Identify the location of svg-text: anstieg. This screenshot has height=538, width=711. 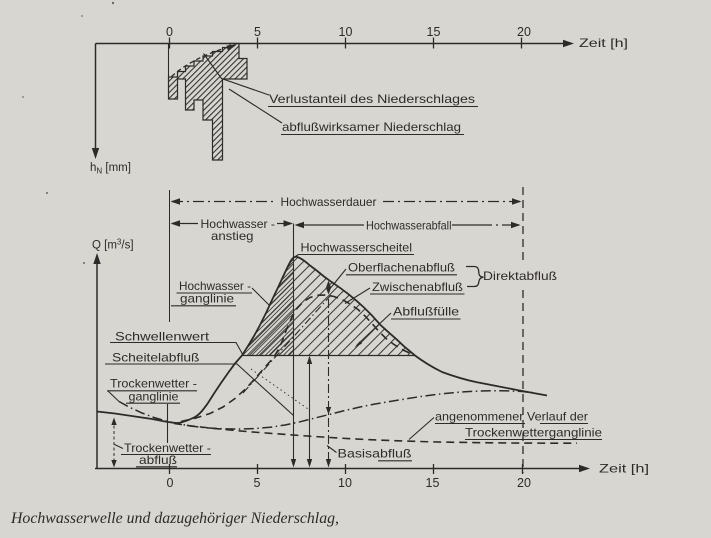
(232, 236).